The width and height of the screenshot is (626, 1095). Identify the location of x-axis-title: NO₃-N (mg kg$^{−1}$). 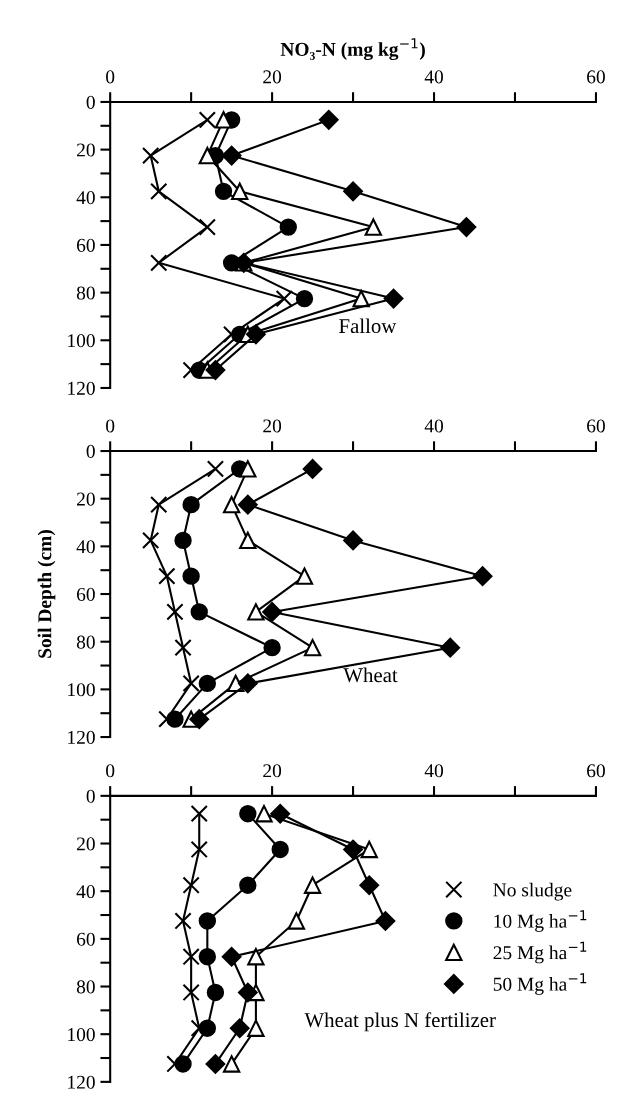
(352, 49).